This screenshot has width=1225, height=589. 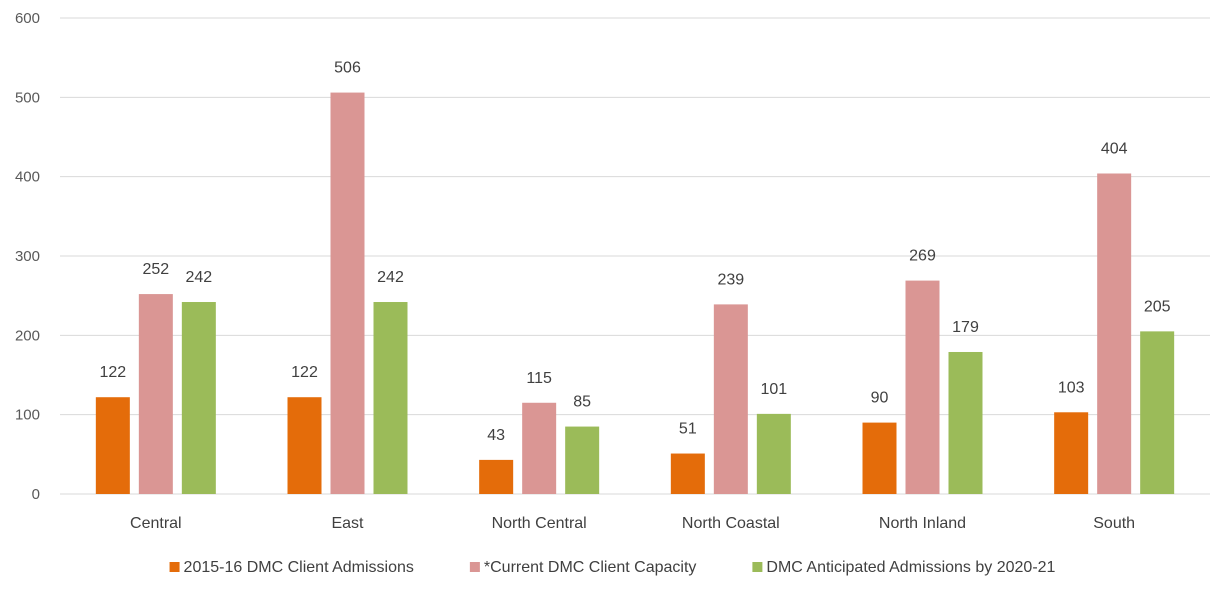 I want to click on x-tick-label: East, so click(x=347, y=523).